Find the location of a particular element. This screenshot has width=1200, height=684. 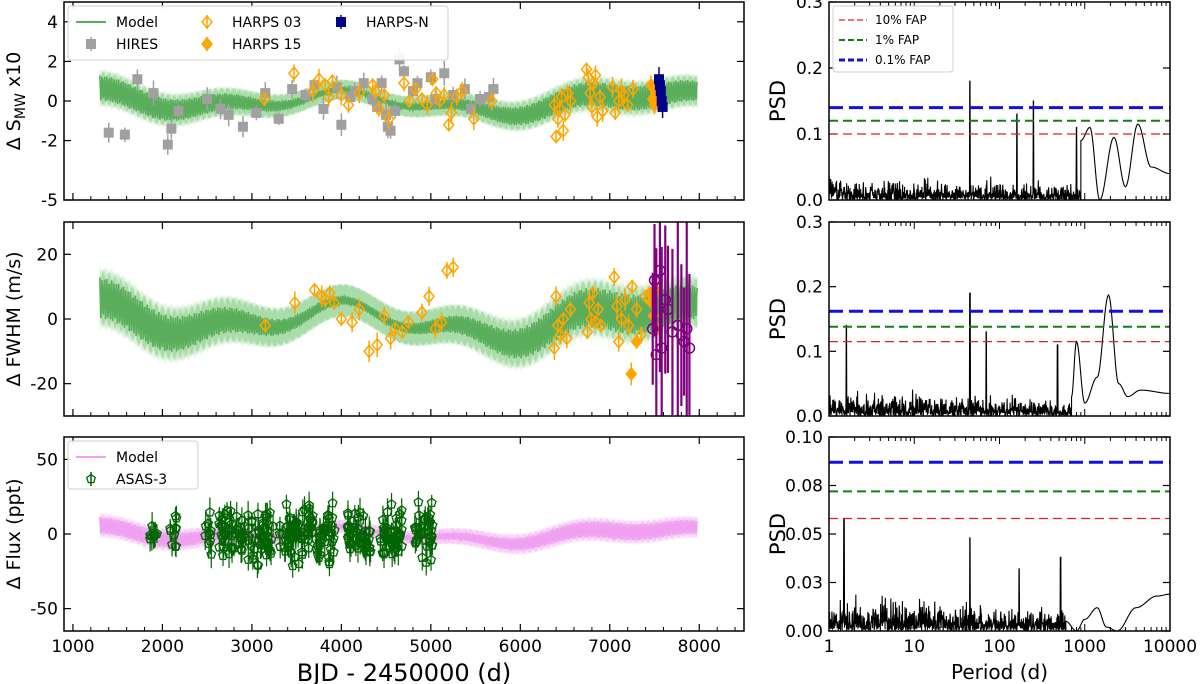

y-axis-label-main: Δ S is located at coordinates (14, 134).